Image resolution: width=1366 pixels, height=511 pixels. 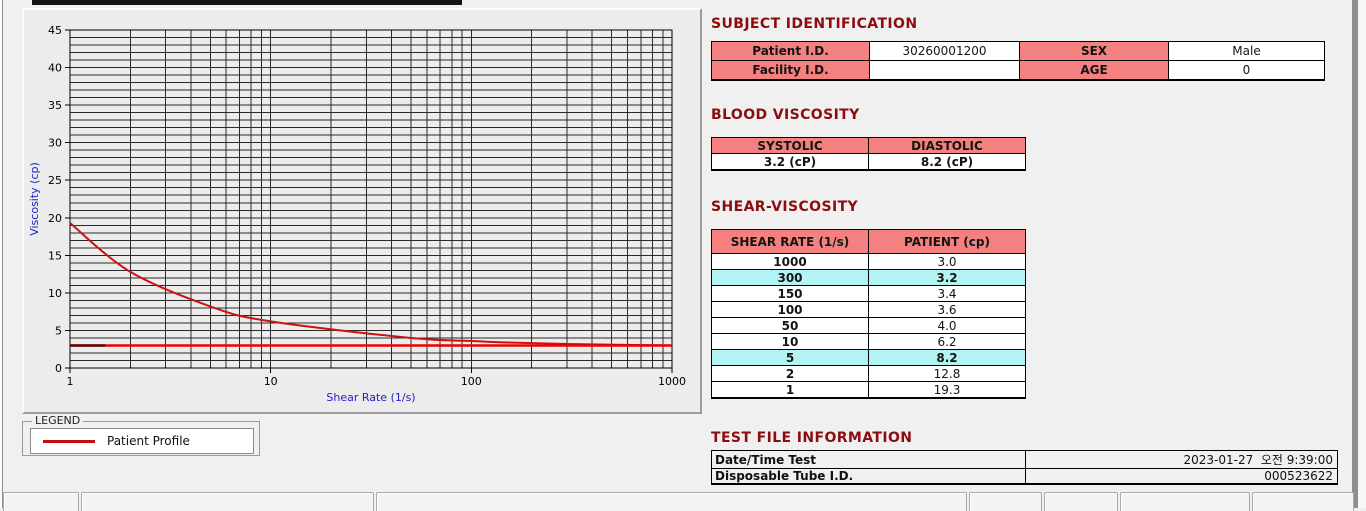 What do you see at coordinates (814, 24) in the screenshot?
I see `subject-identification-title: SUBJECT IDENTIFICATION` at bounding box center [814, 24].